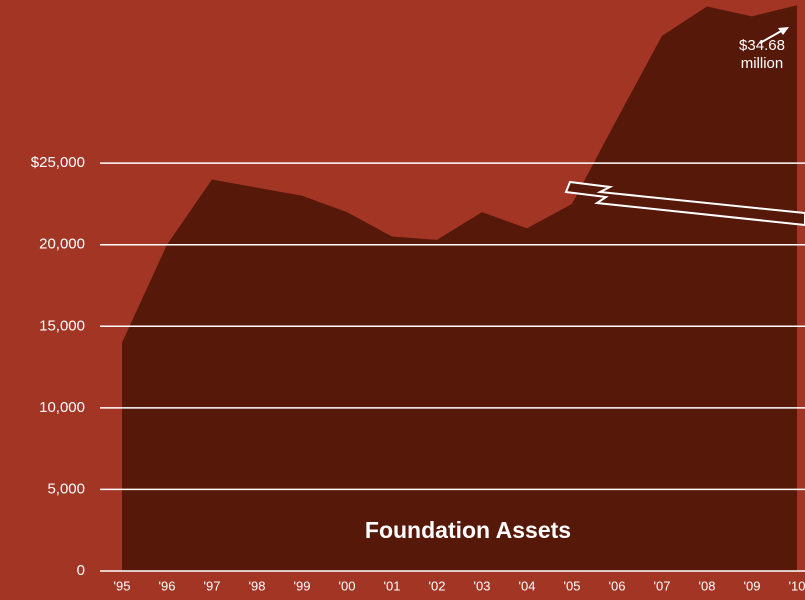  Describe the element at coordinates (81, 570) in the screenshot. I see `y-tick-label: 0` at that location.